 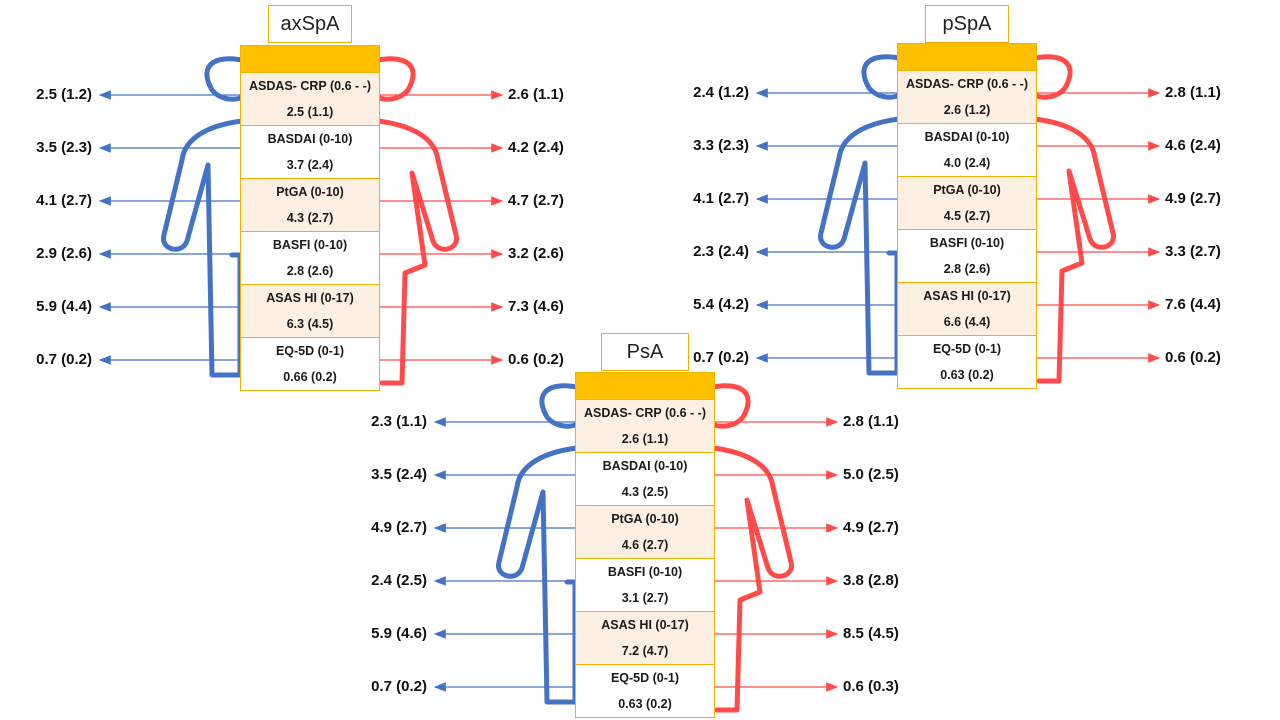 I want to click on female-value: 3.3 (2.7), so click(x=1193, y=251).